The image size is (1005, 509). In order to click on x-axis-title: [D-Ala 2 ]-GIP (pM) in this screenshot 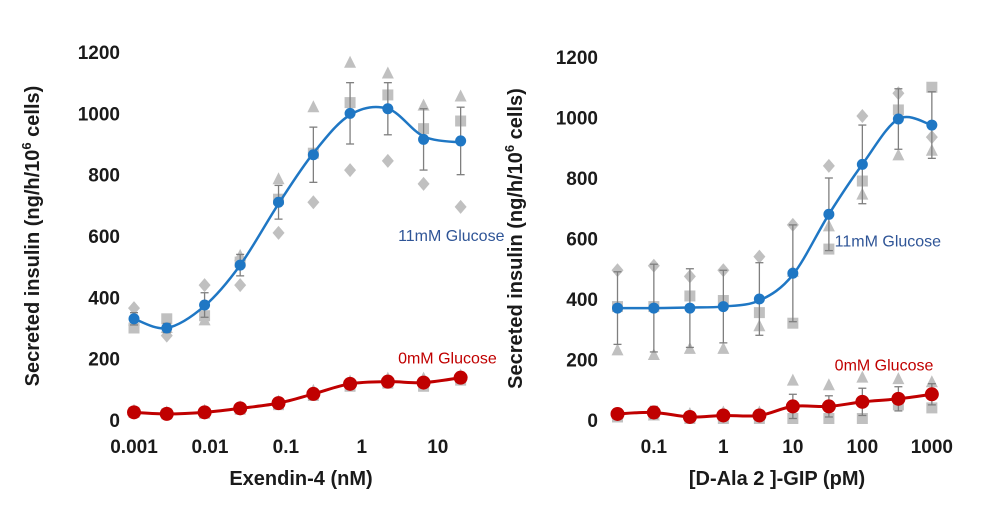, I will do `click(777, 479)`.